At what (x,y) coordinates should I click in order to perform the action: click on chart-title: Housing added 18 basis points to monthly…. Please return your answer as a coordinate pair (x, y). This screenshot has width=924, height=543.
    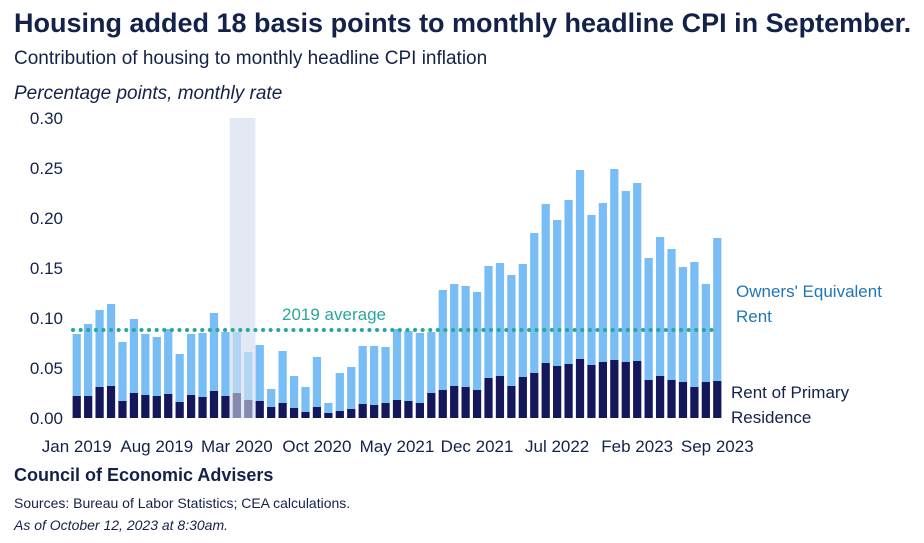
    Looking at the image, I should click on (463, 23).